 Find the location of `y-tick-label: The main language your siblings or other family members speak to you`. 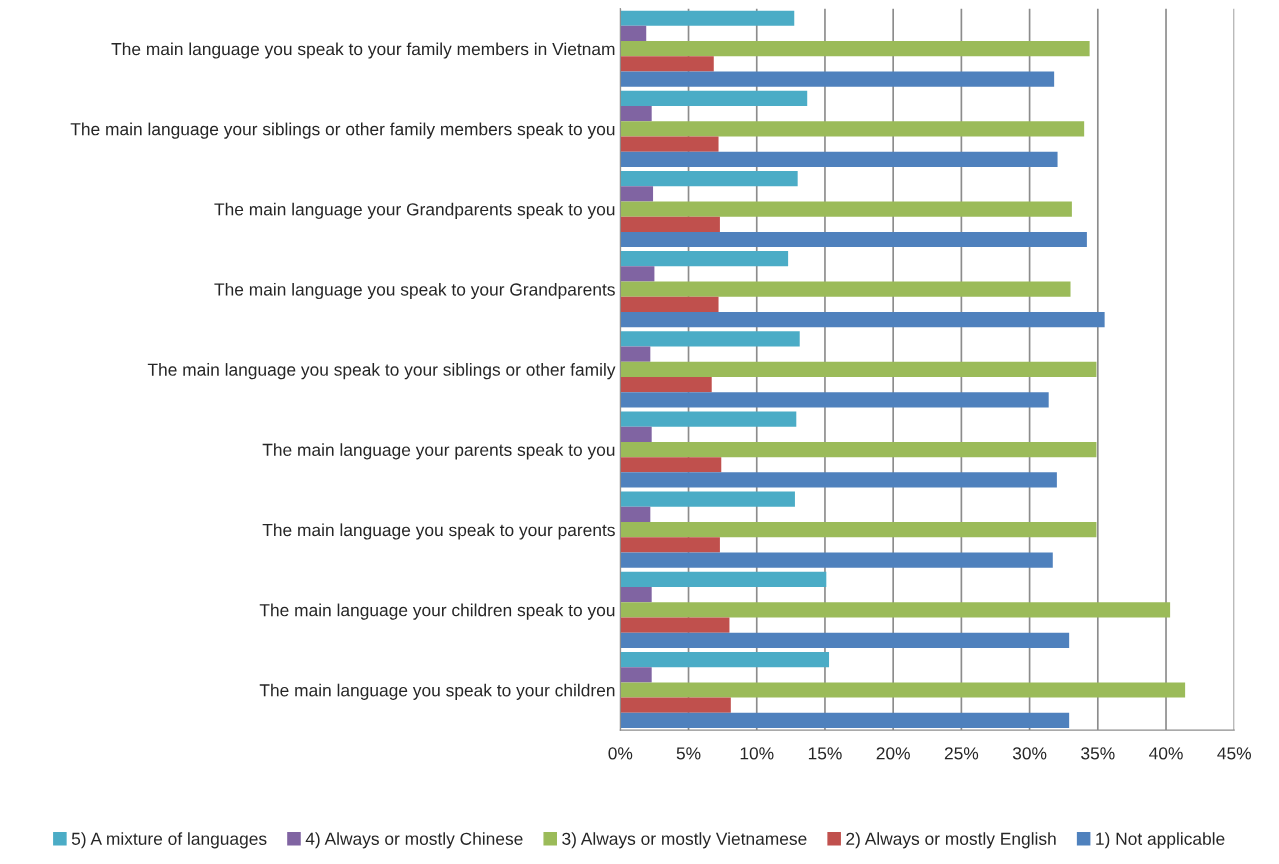

y-tick-label: The main language your siblings or other family members speak to you is located at coordinates (342, 130).